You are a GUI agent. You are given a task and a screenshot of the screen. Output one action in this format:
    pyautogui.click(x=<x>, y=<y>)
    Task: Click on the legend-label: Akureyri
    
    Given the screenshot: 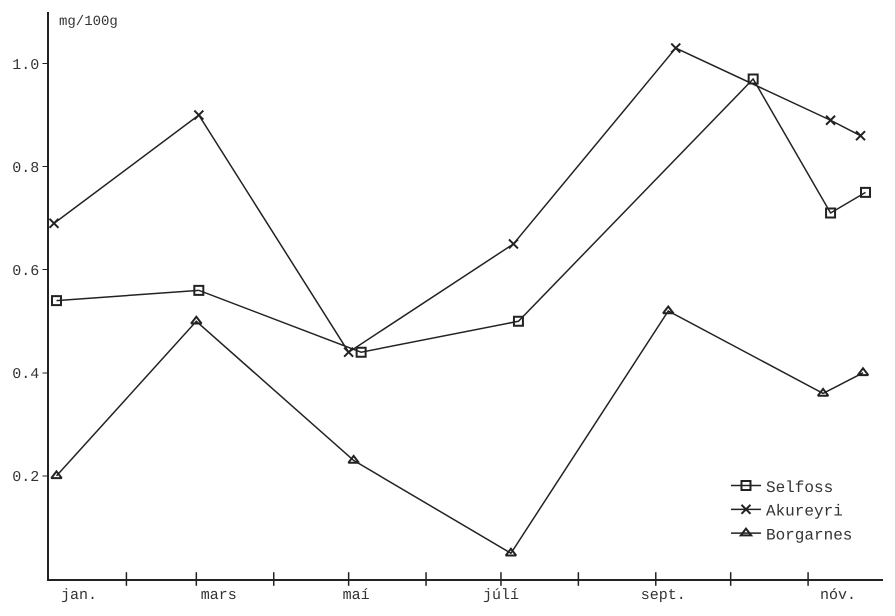 What is the action you would take?
    pyautogui.click(x=804, y=511)
    